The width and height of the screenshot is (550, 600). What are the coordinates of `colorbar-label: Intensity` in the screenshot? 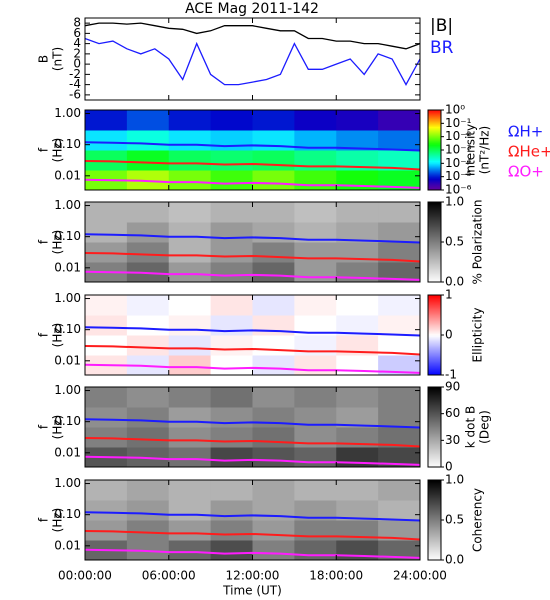 It's located at (471, 150).